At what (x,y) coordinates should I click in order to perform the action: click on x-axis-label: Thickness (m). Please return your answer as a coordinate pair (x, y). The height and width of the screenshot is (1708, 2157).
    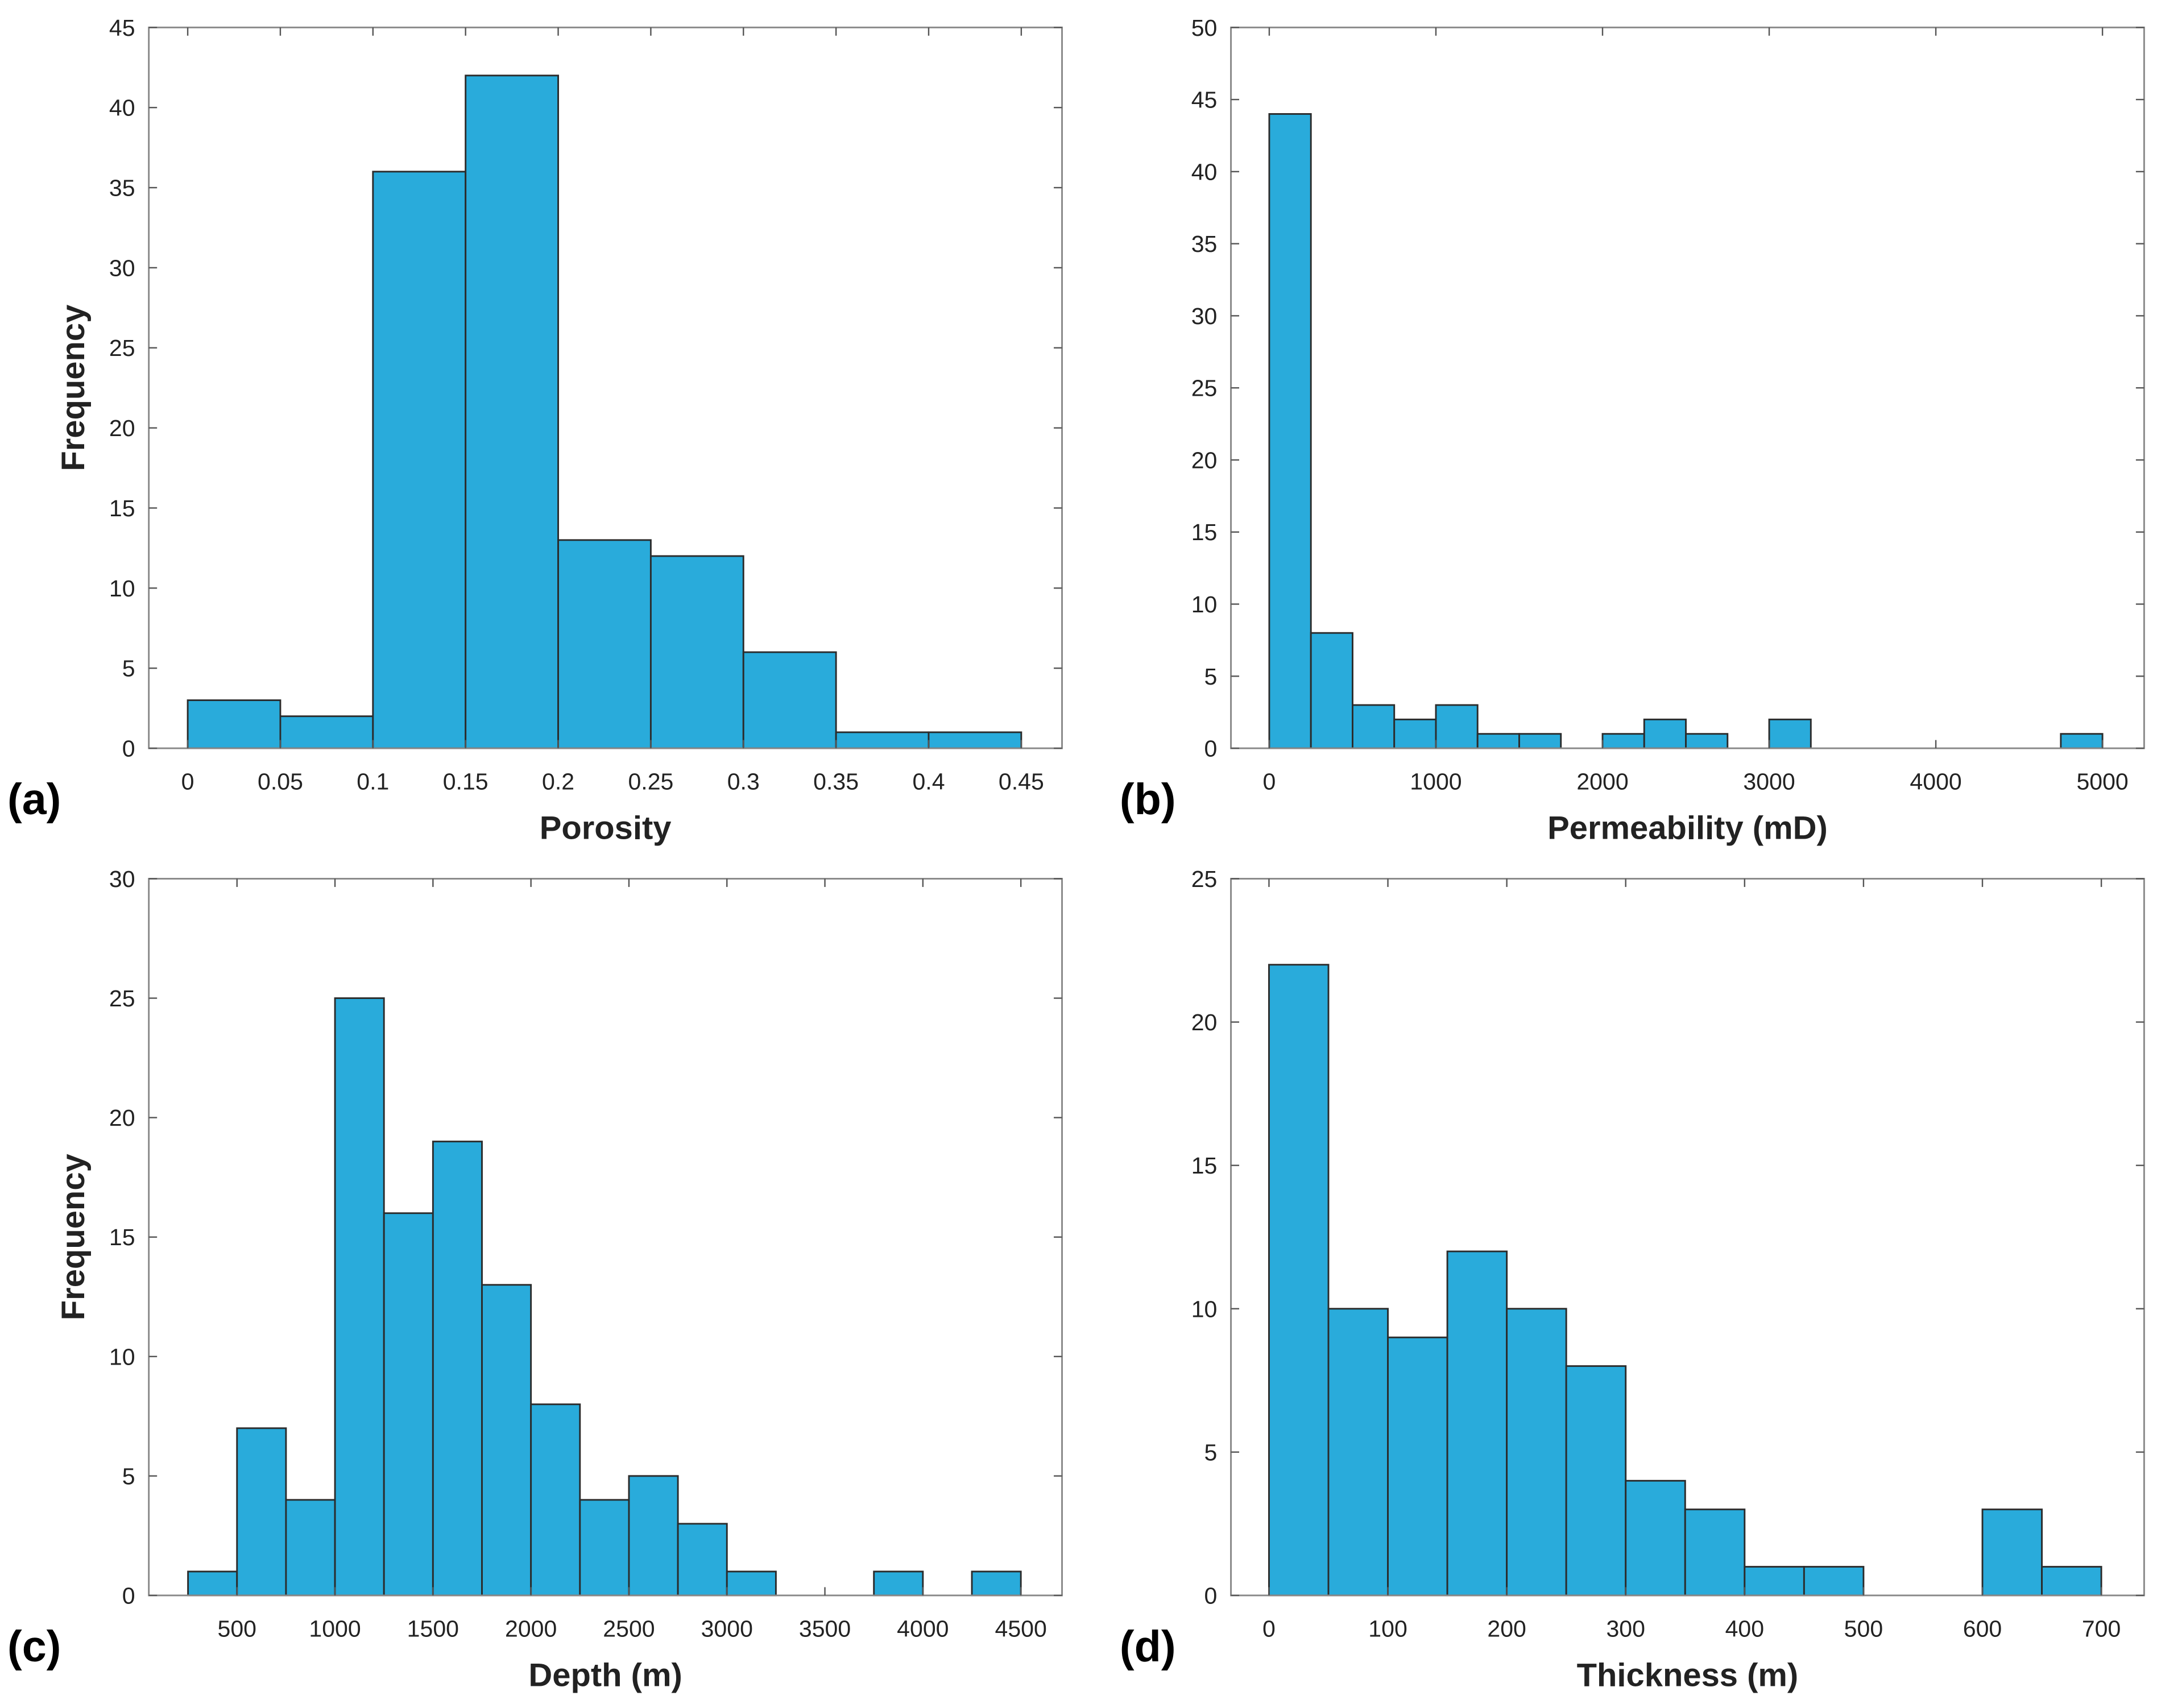
    Looking at the image, I should click on (1688, 1675).